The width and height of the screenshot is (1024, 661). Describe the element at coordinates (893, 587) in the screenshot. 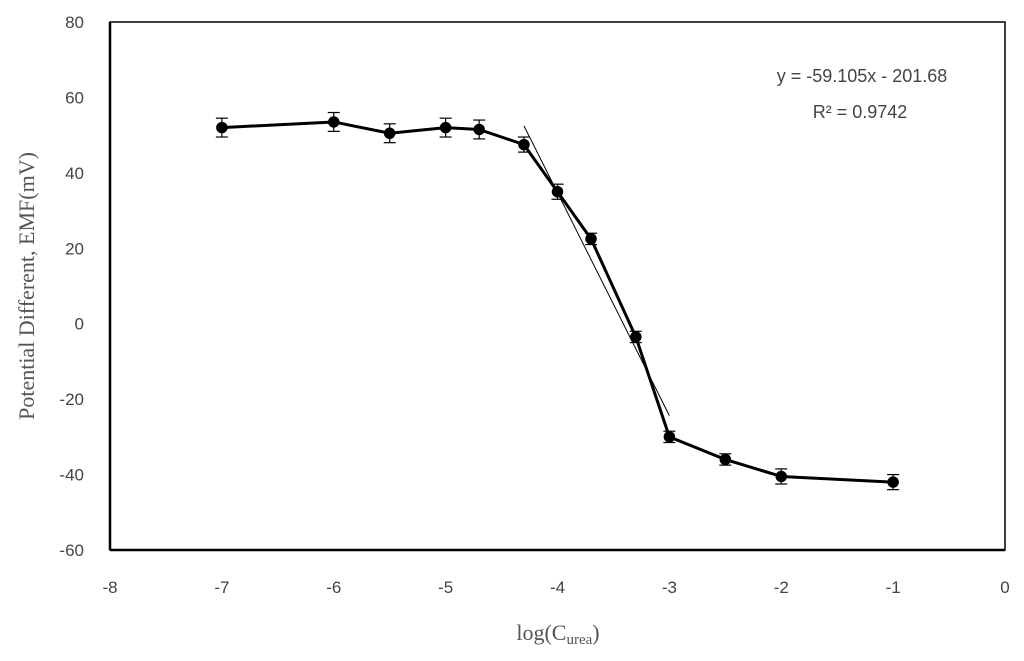

I see `x-tick-label: -1` at that location.